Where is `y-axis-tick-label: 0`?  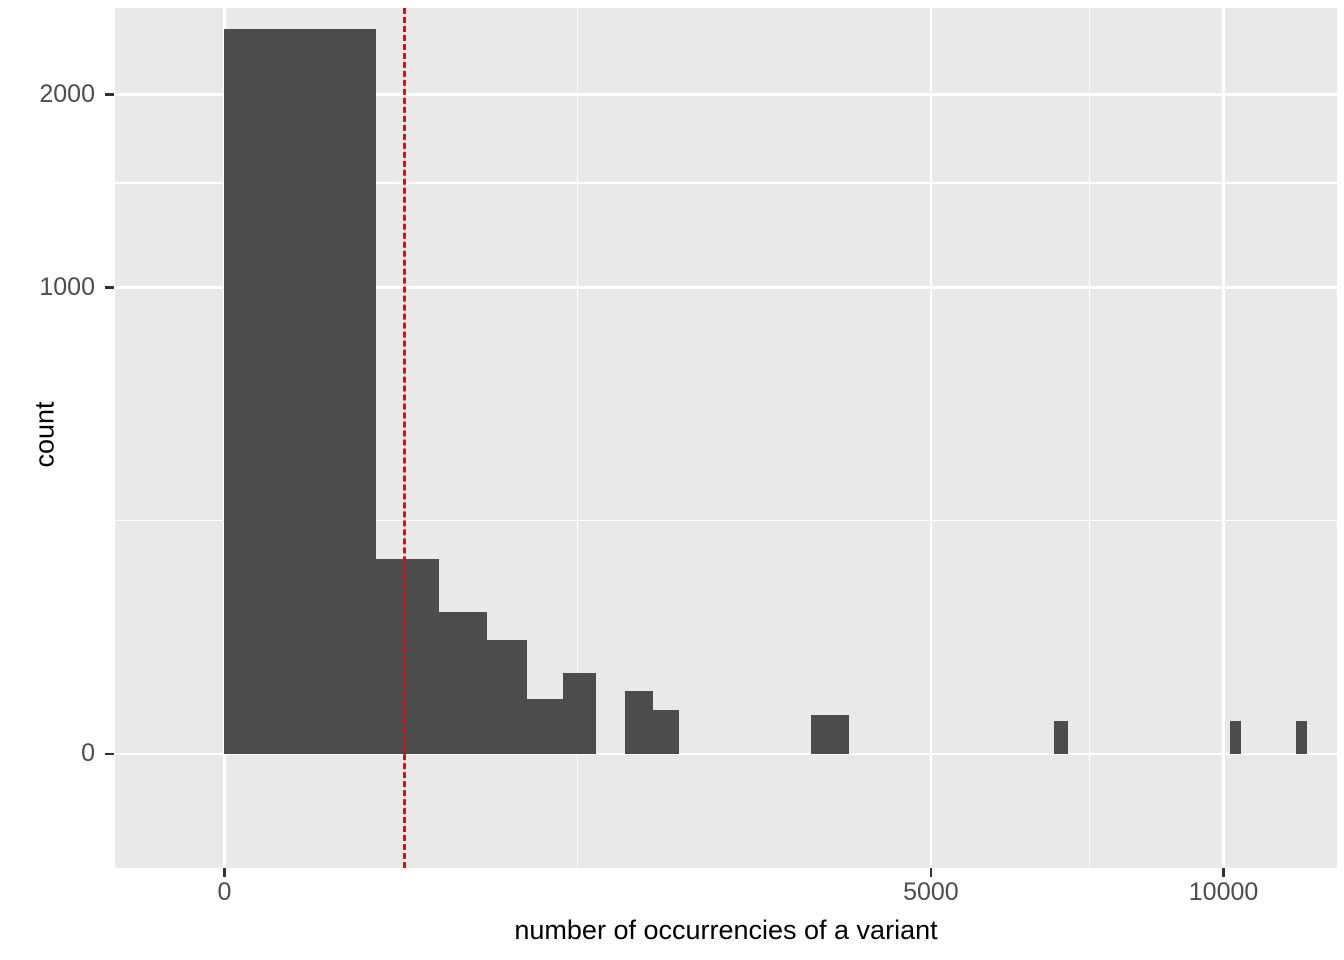
y-axis-tick-label: 0 is located at coordinates (88, 752).